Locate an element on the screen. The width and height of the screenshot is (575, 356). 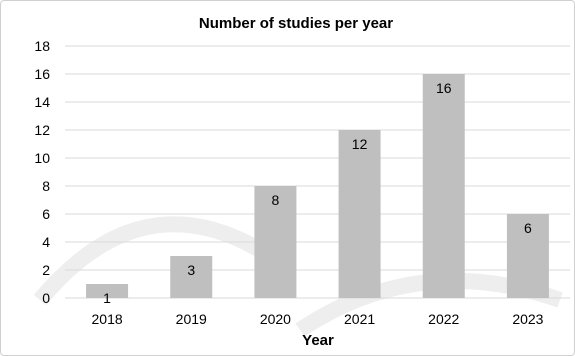
y-tick-label: 0 is located at coordinates (46, 298).